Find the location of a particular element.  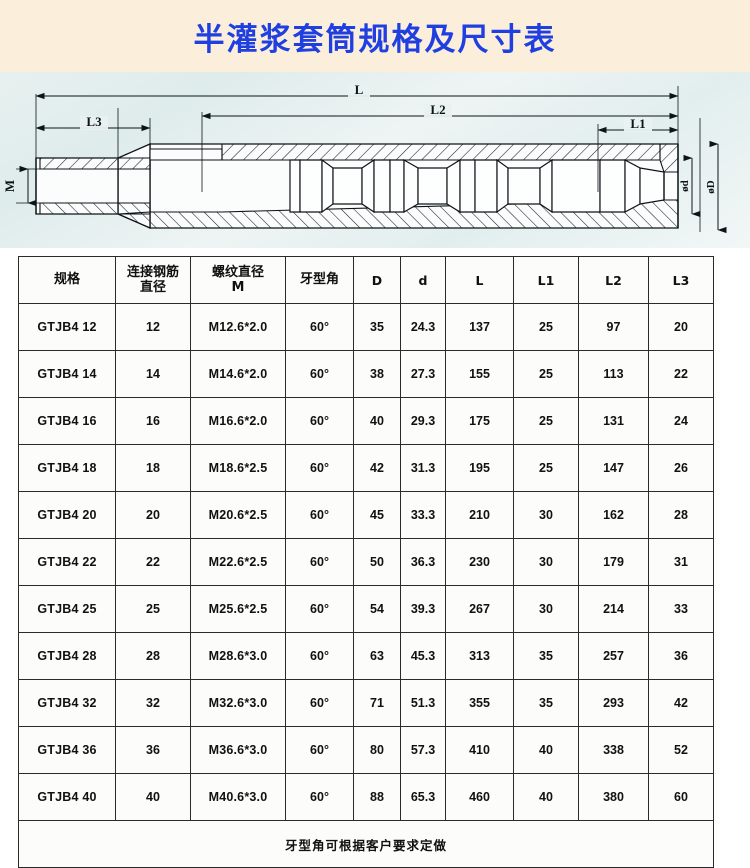

cell-d: 65.3 is located at coordinates (423, 797).